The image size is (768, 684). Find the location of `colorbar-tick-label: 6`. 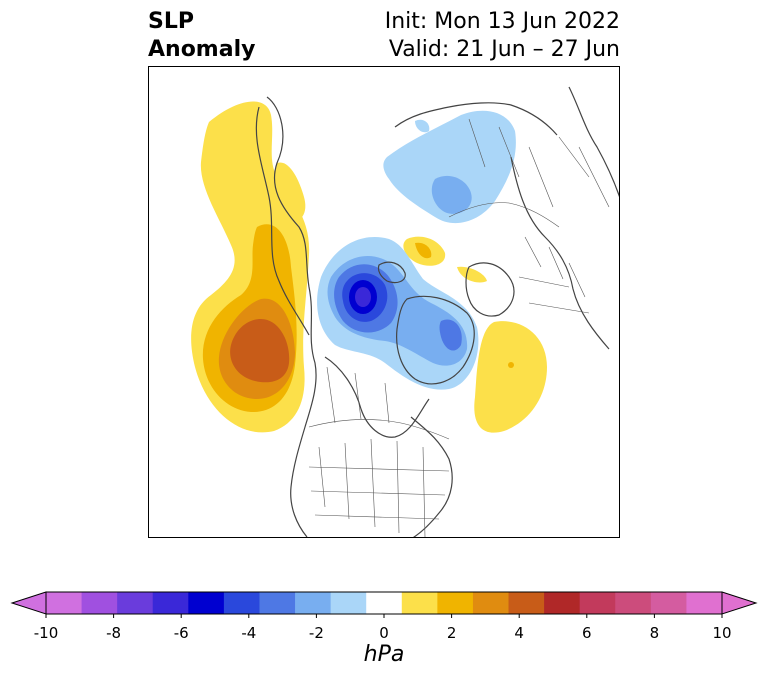

colorbar-tick-label: 6 is located at coordinates (587, 633).